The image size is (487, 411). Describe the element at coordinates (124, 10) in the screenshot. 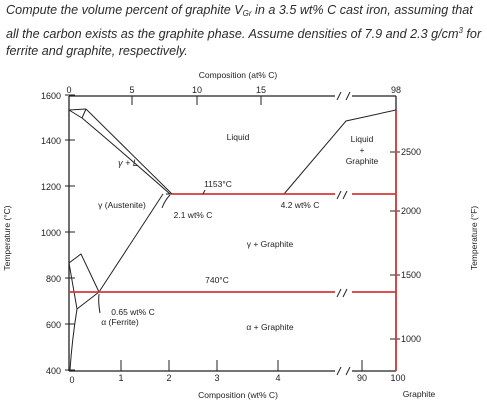

I see `question-part1: Compute the volume percent of graphite V` at that location.